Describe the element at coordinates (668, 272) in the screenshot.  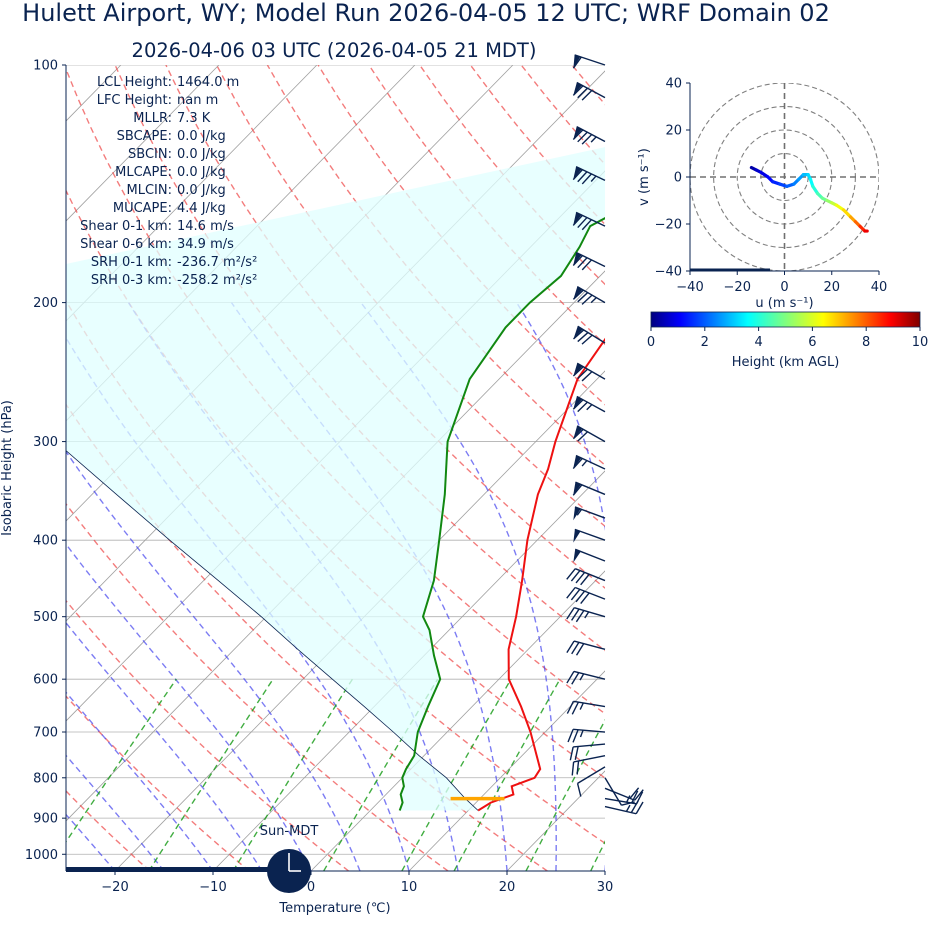
I see `hodograph-y-tick-label: −40` at that location.